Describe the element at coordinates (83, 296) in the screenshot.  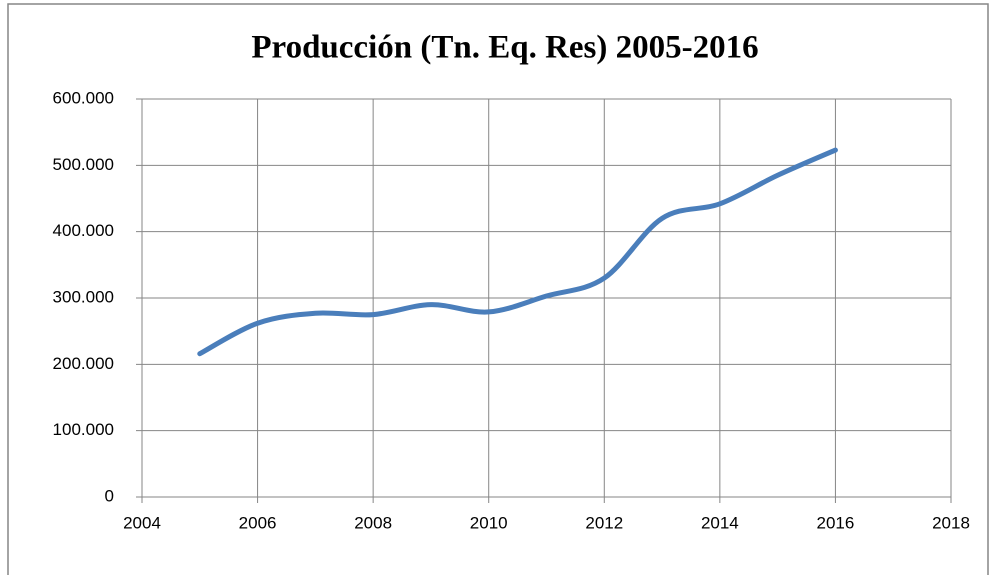
I see `y-tick-label: 300.000` at that location.